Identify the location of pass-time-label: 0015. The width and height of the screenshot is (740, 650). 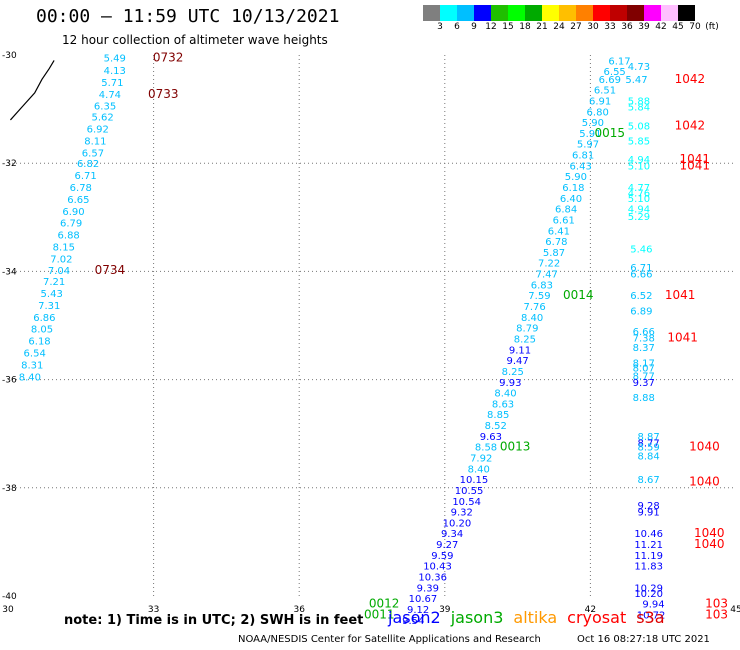
(610, 133).